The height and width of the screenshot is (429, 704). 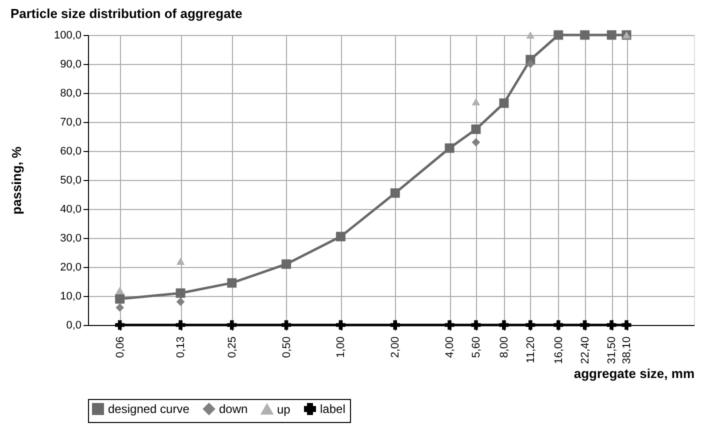 What do you see at coordinates (233, 409) in the screenshot?
I see `legend-label: down` at bounding box center [233, 409].